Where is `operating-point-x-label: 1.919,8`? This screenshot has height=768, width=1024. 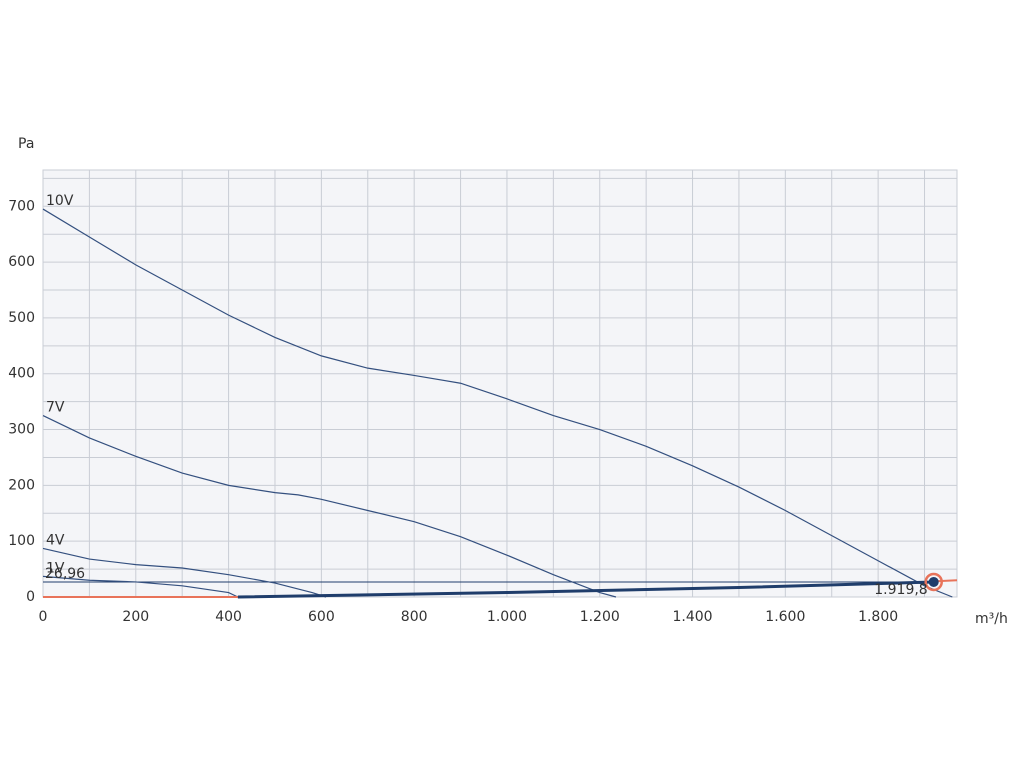 operating-point-x-label: 1.919,8 is located at coordinates (900, 590).